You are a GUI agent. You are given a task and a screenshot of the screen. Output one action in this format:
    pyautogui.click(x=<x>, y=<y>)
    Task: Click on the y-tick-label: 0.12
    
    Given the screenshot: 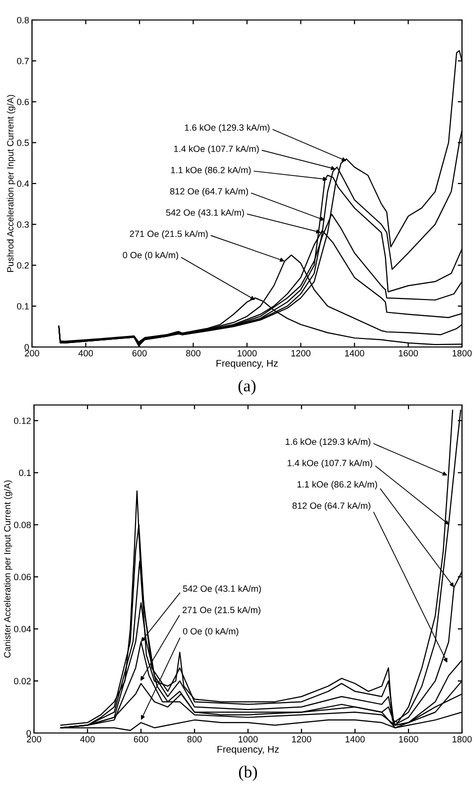 What is the action you would take?
    pyautogui.click(x=22, y=421)
    